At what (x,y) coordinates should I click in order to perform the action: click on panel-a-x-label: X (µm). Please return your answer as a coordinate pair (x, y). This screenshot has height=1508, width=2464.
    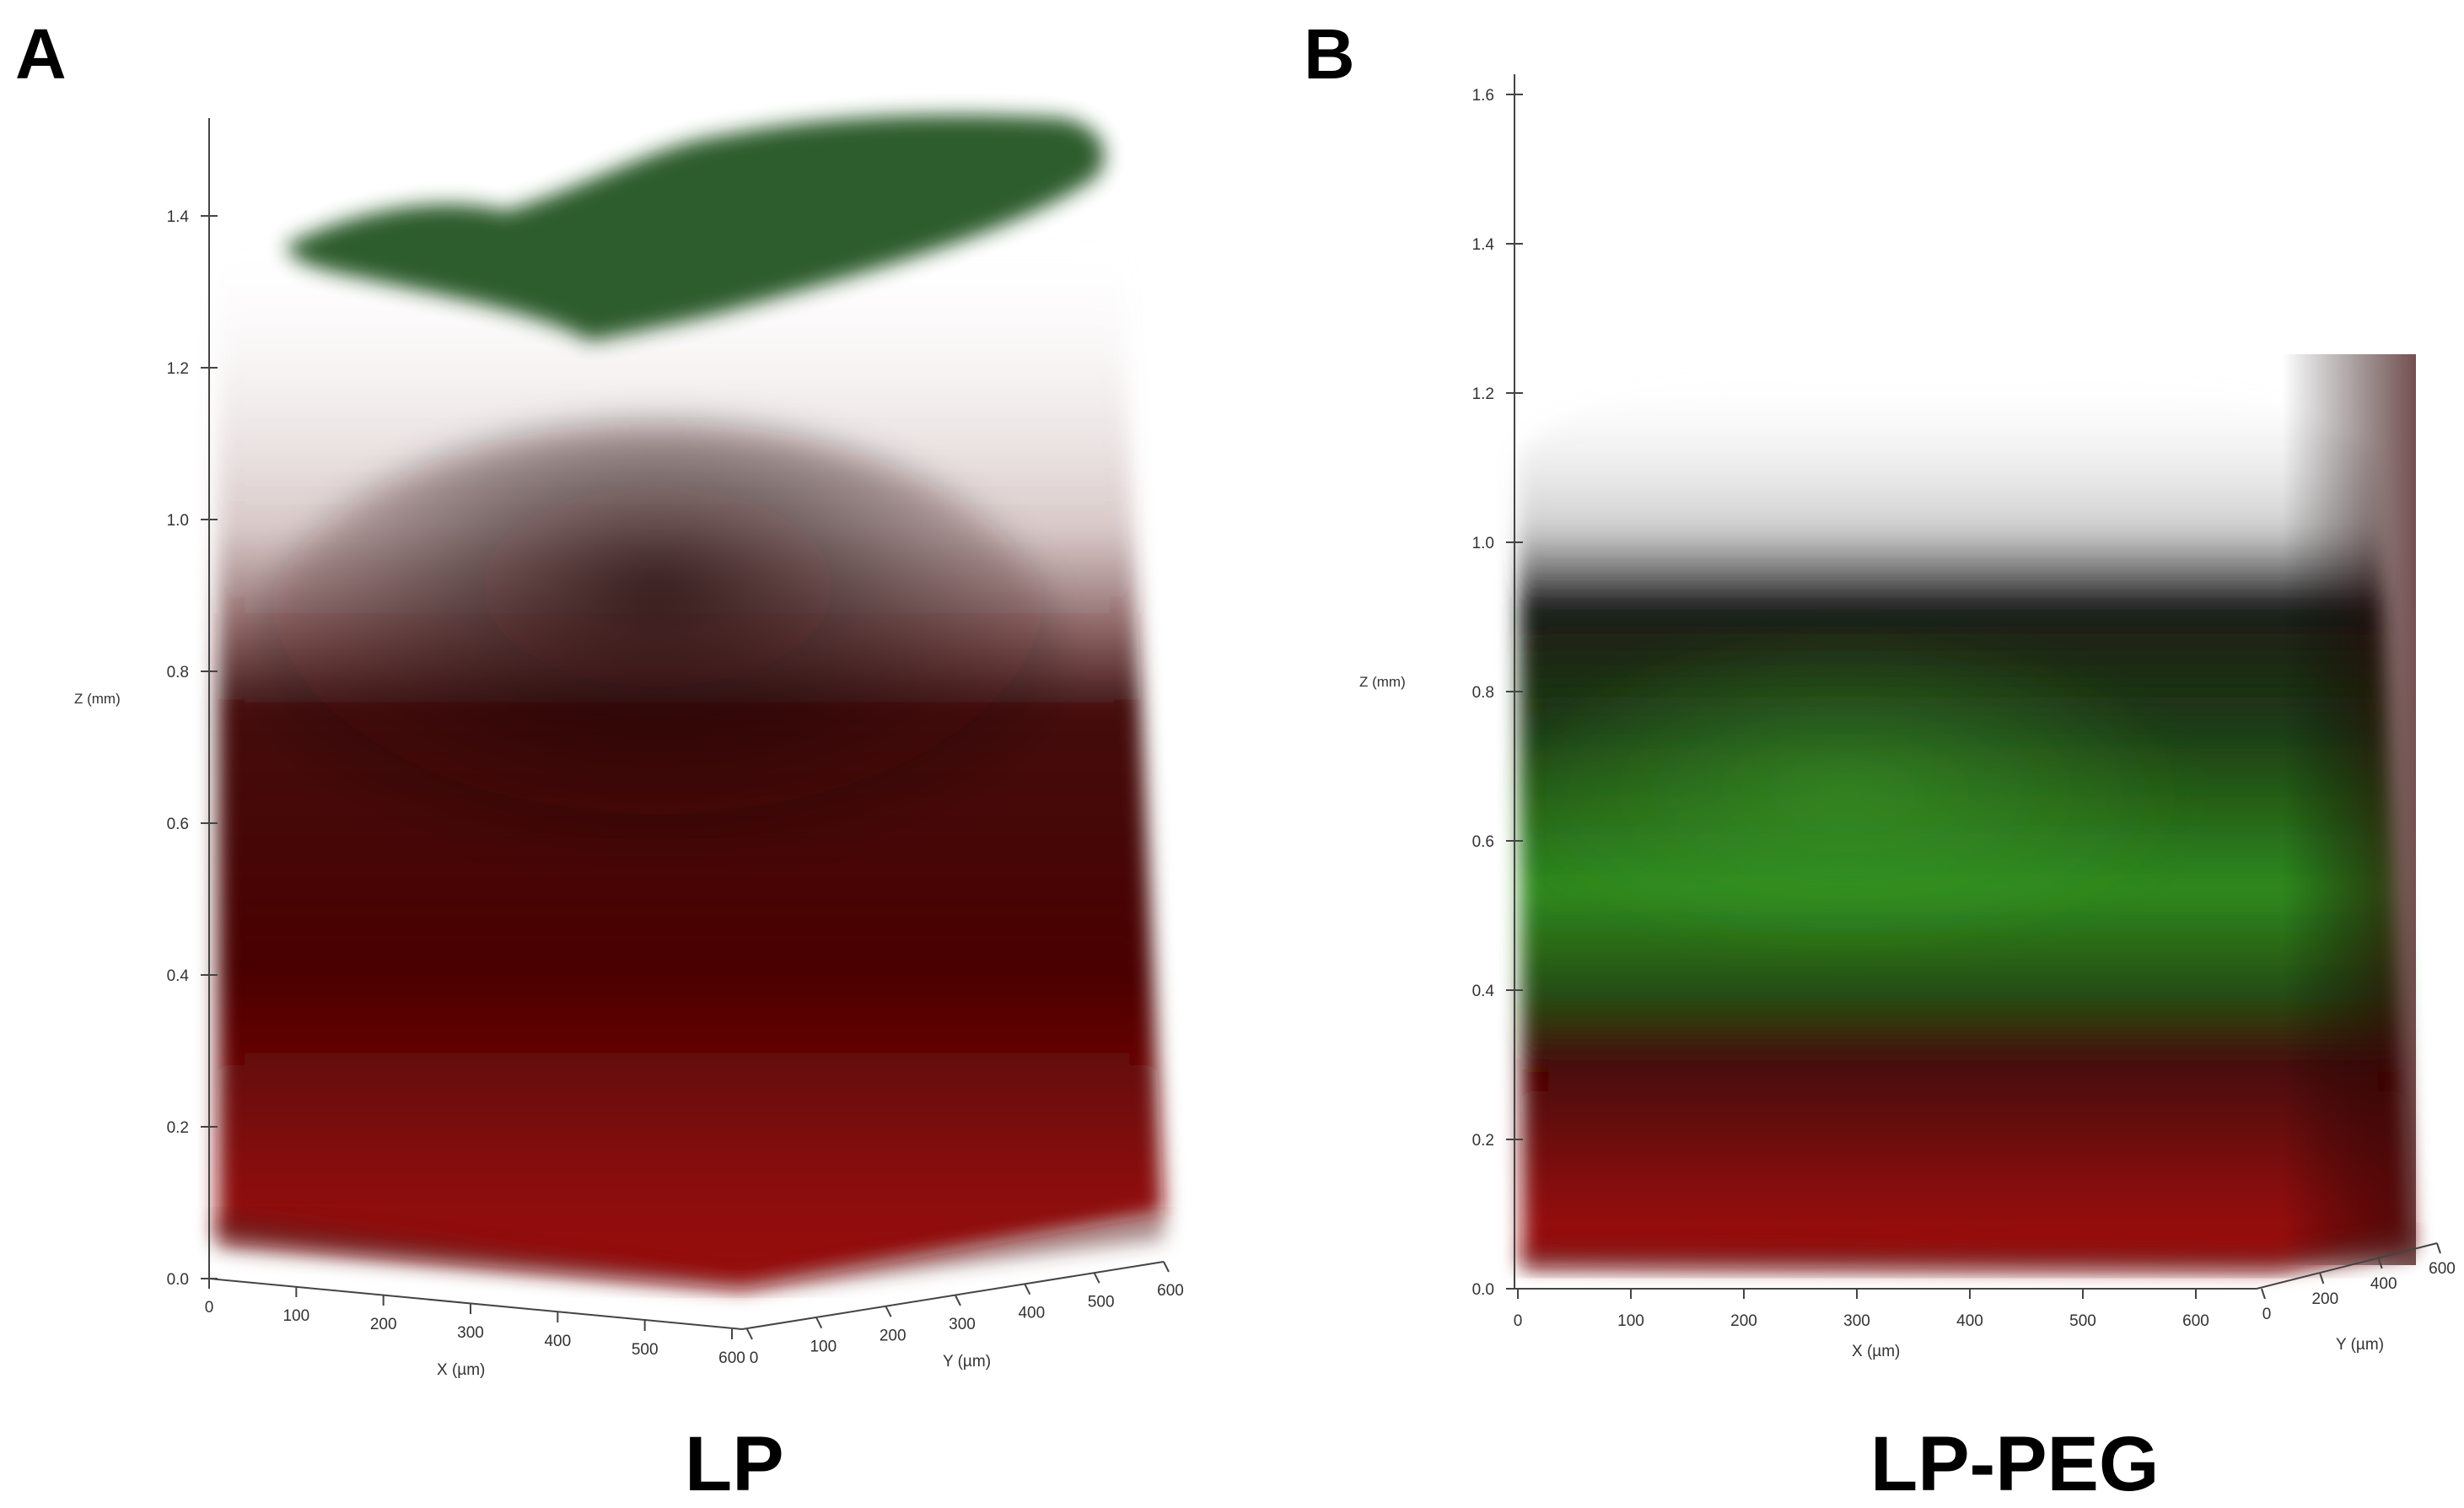
    Looking at the image, I should click on (461, 1370).